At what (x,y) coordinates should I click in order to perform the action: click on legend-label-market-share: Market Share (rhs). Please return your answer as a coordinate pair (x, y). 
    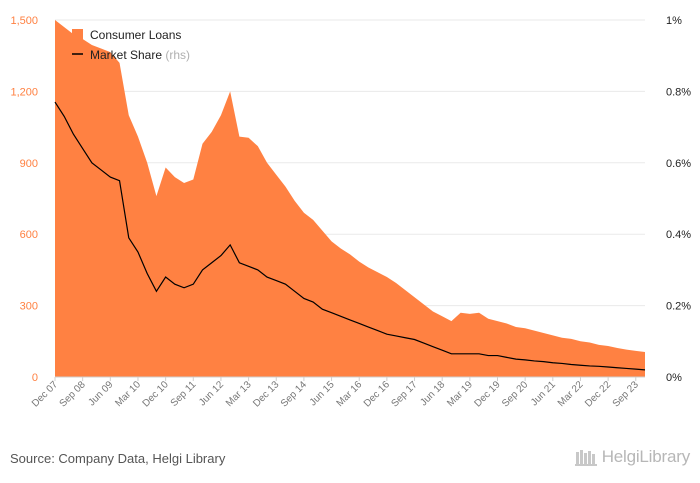
    Looking at the image, I should click on (140, 55).